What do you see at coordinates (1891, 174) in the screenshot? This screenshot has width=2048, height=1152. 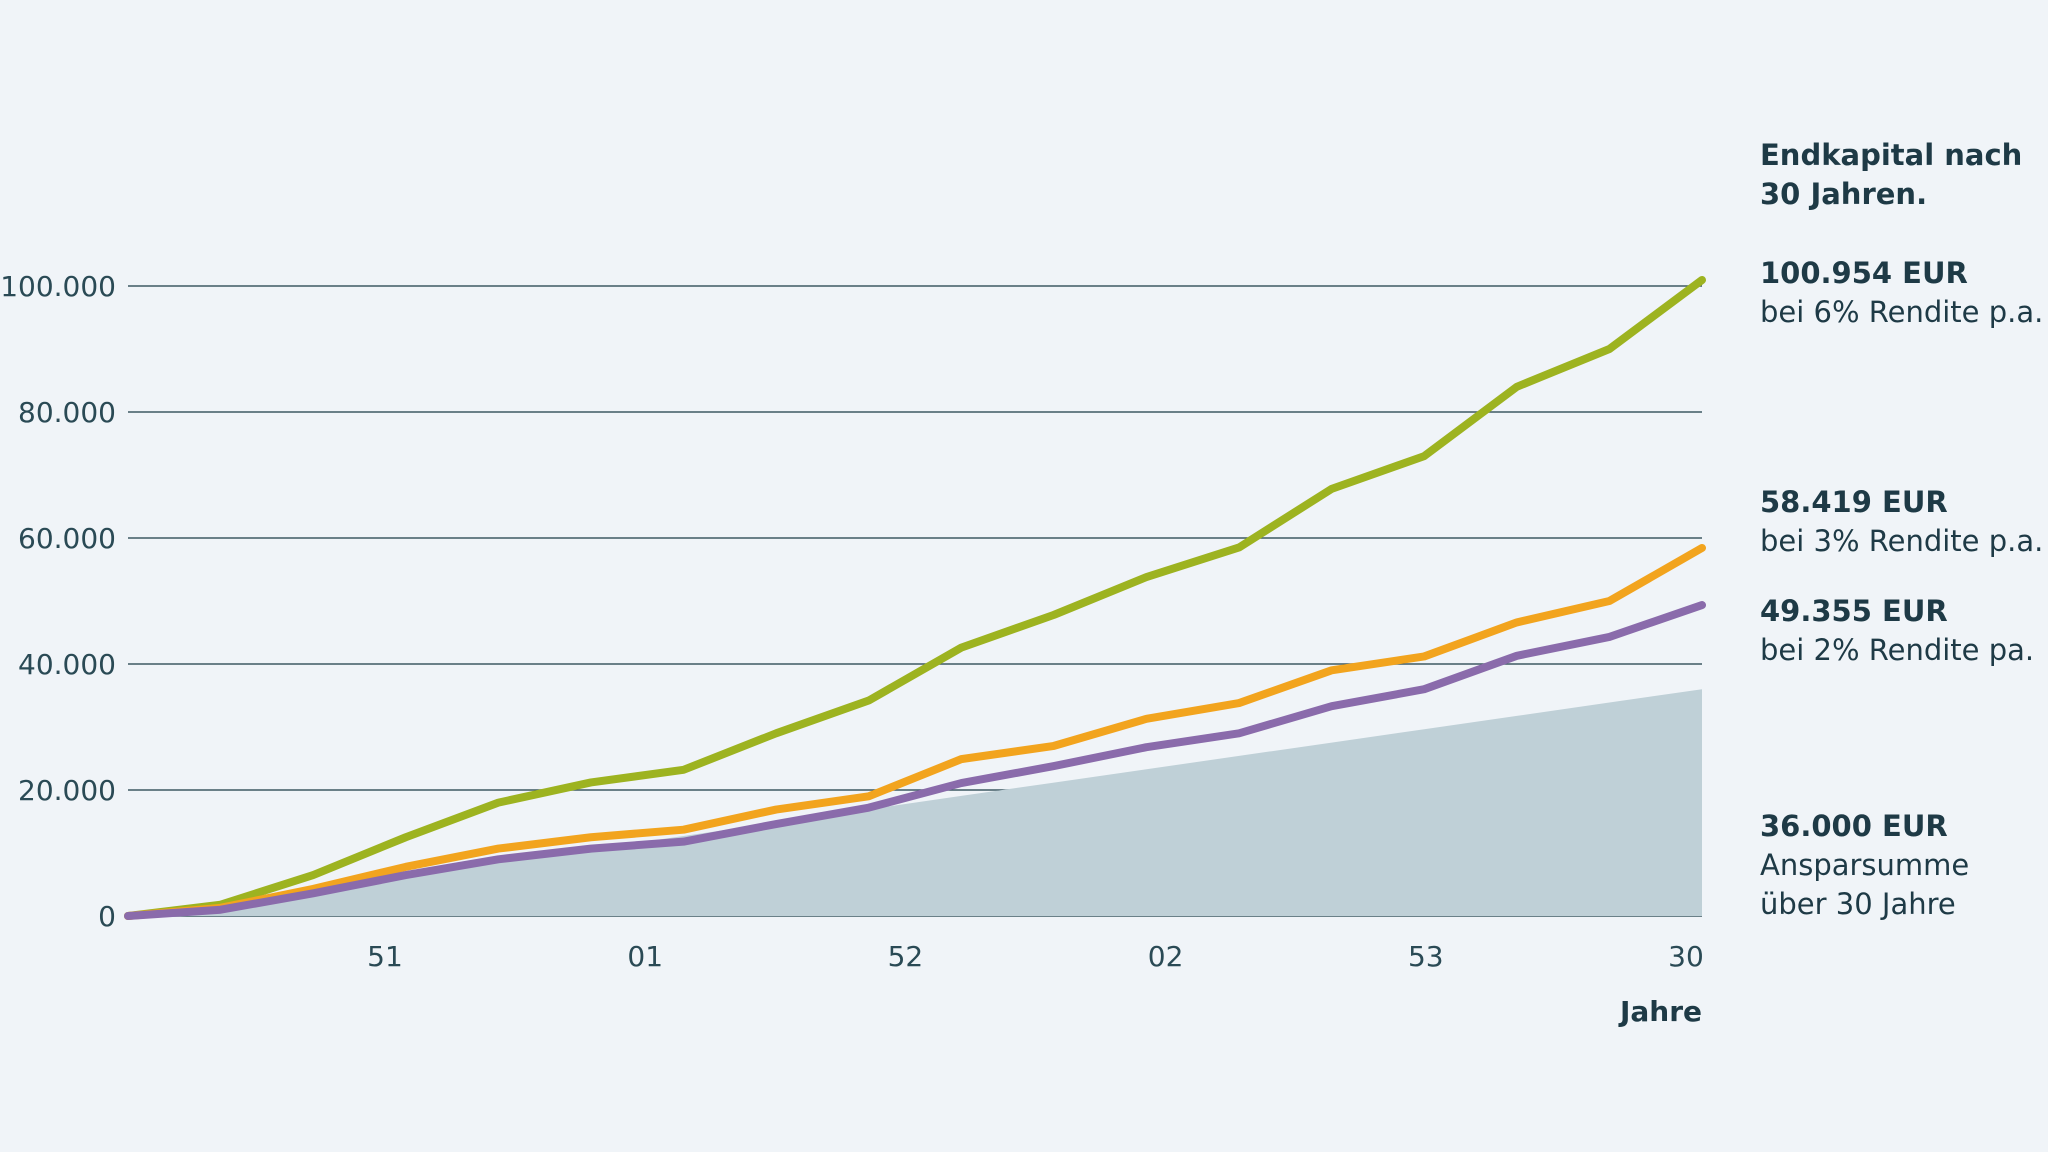 I see `legend-title: Endkapital nach 30 Jahren.` at bounding box center [1891, 174].